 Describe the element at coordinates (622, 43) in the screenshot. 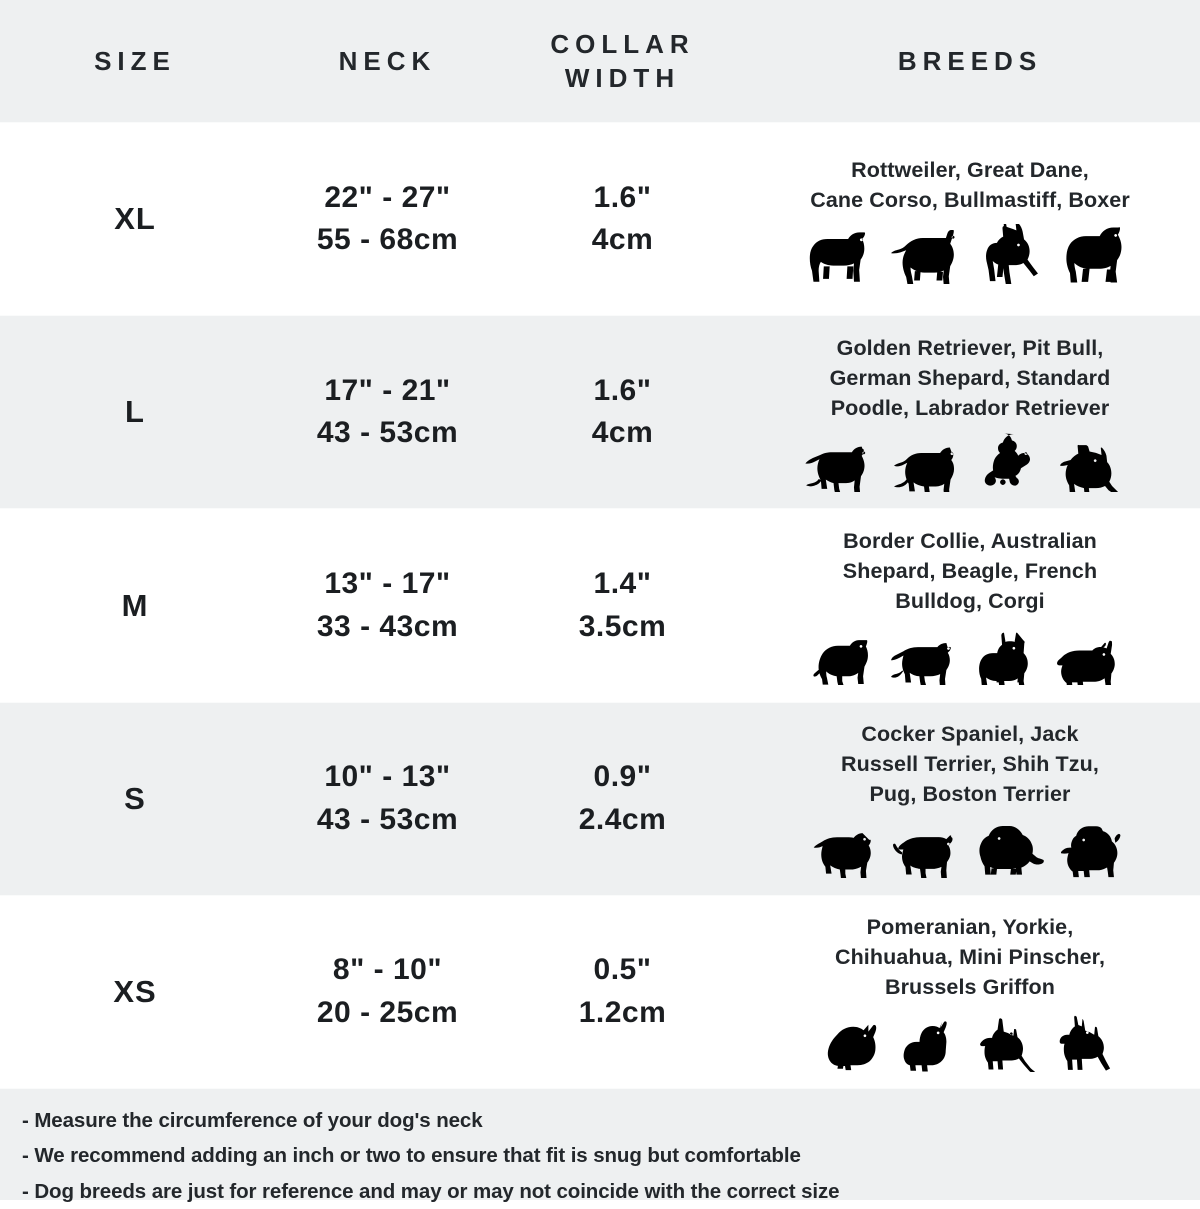

I see `column-header-collar-label: COLLAR` at that location.